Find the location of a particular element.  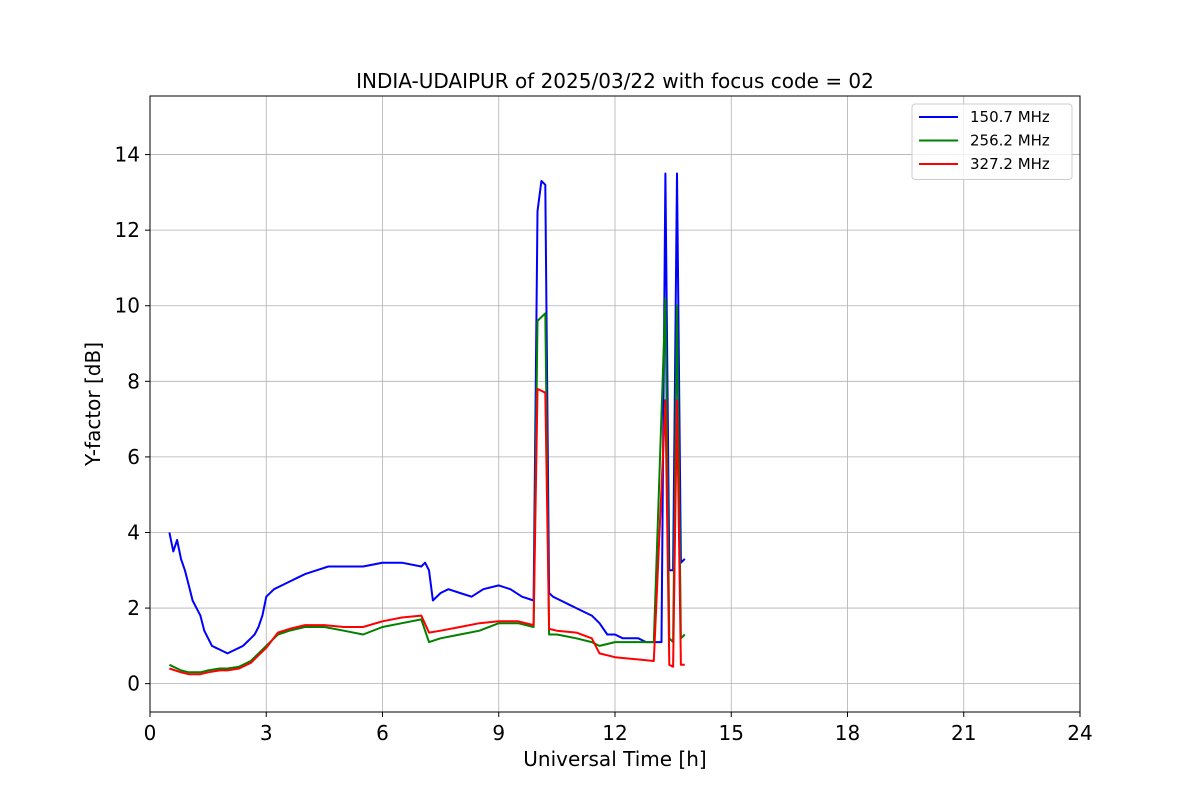

y-axis-label: Y-factor [dB] is located at coordinates (93, 404).